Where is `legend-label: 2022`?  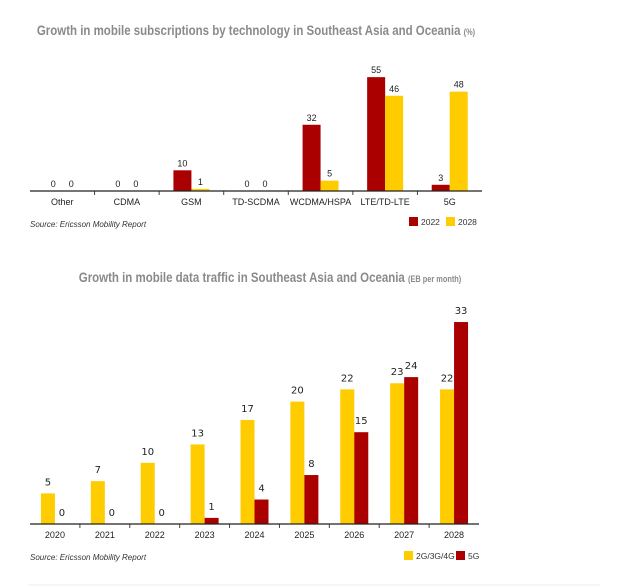 legend-label: 2022 is located at coordinates (430, 222).